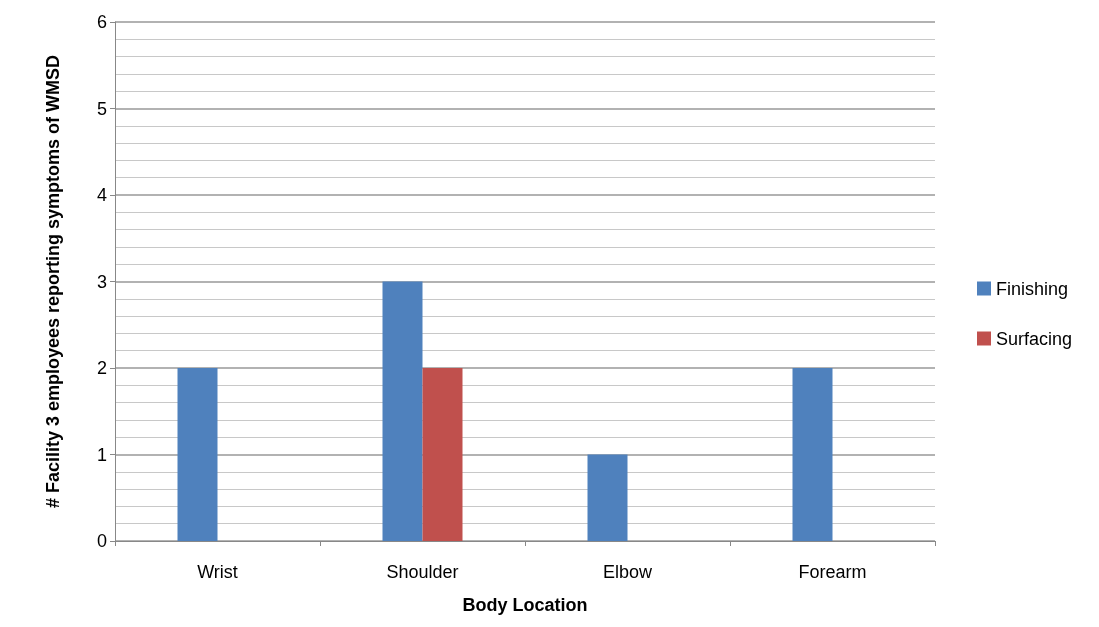 Image resolution: width=1099 pixels, height=627 pixels. I want to click on x-tick-label: Elbow, so click(628, 572).